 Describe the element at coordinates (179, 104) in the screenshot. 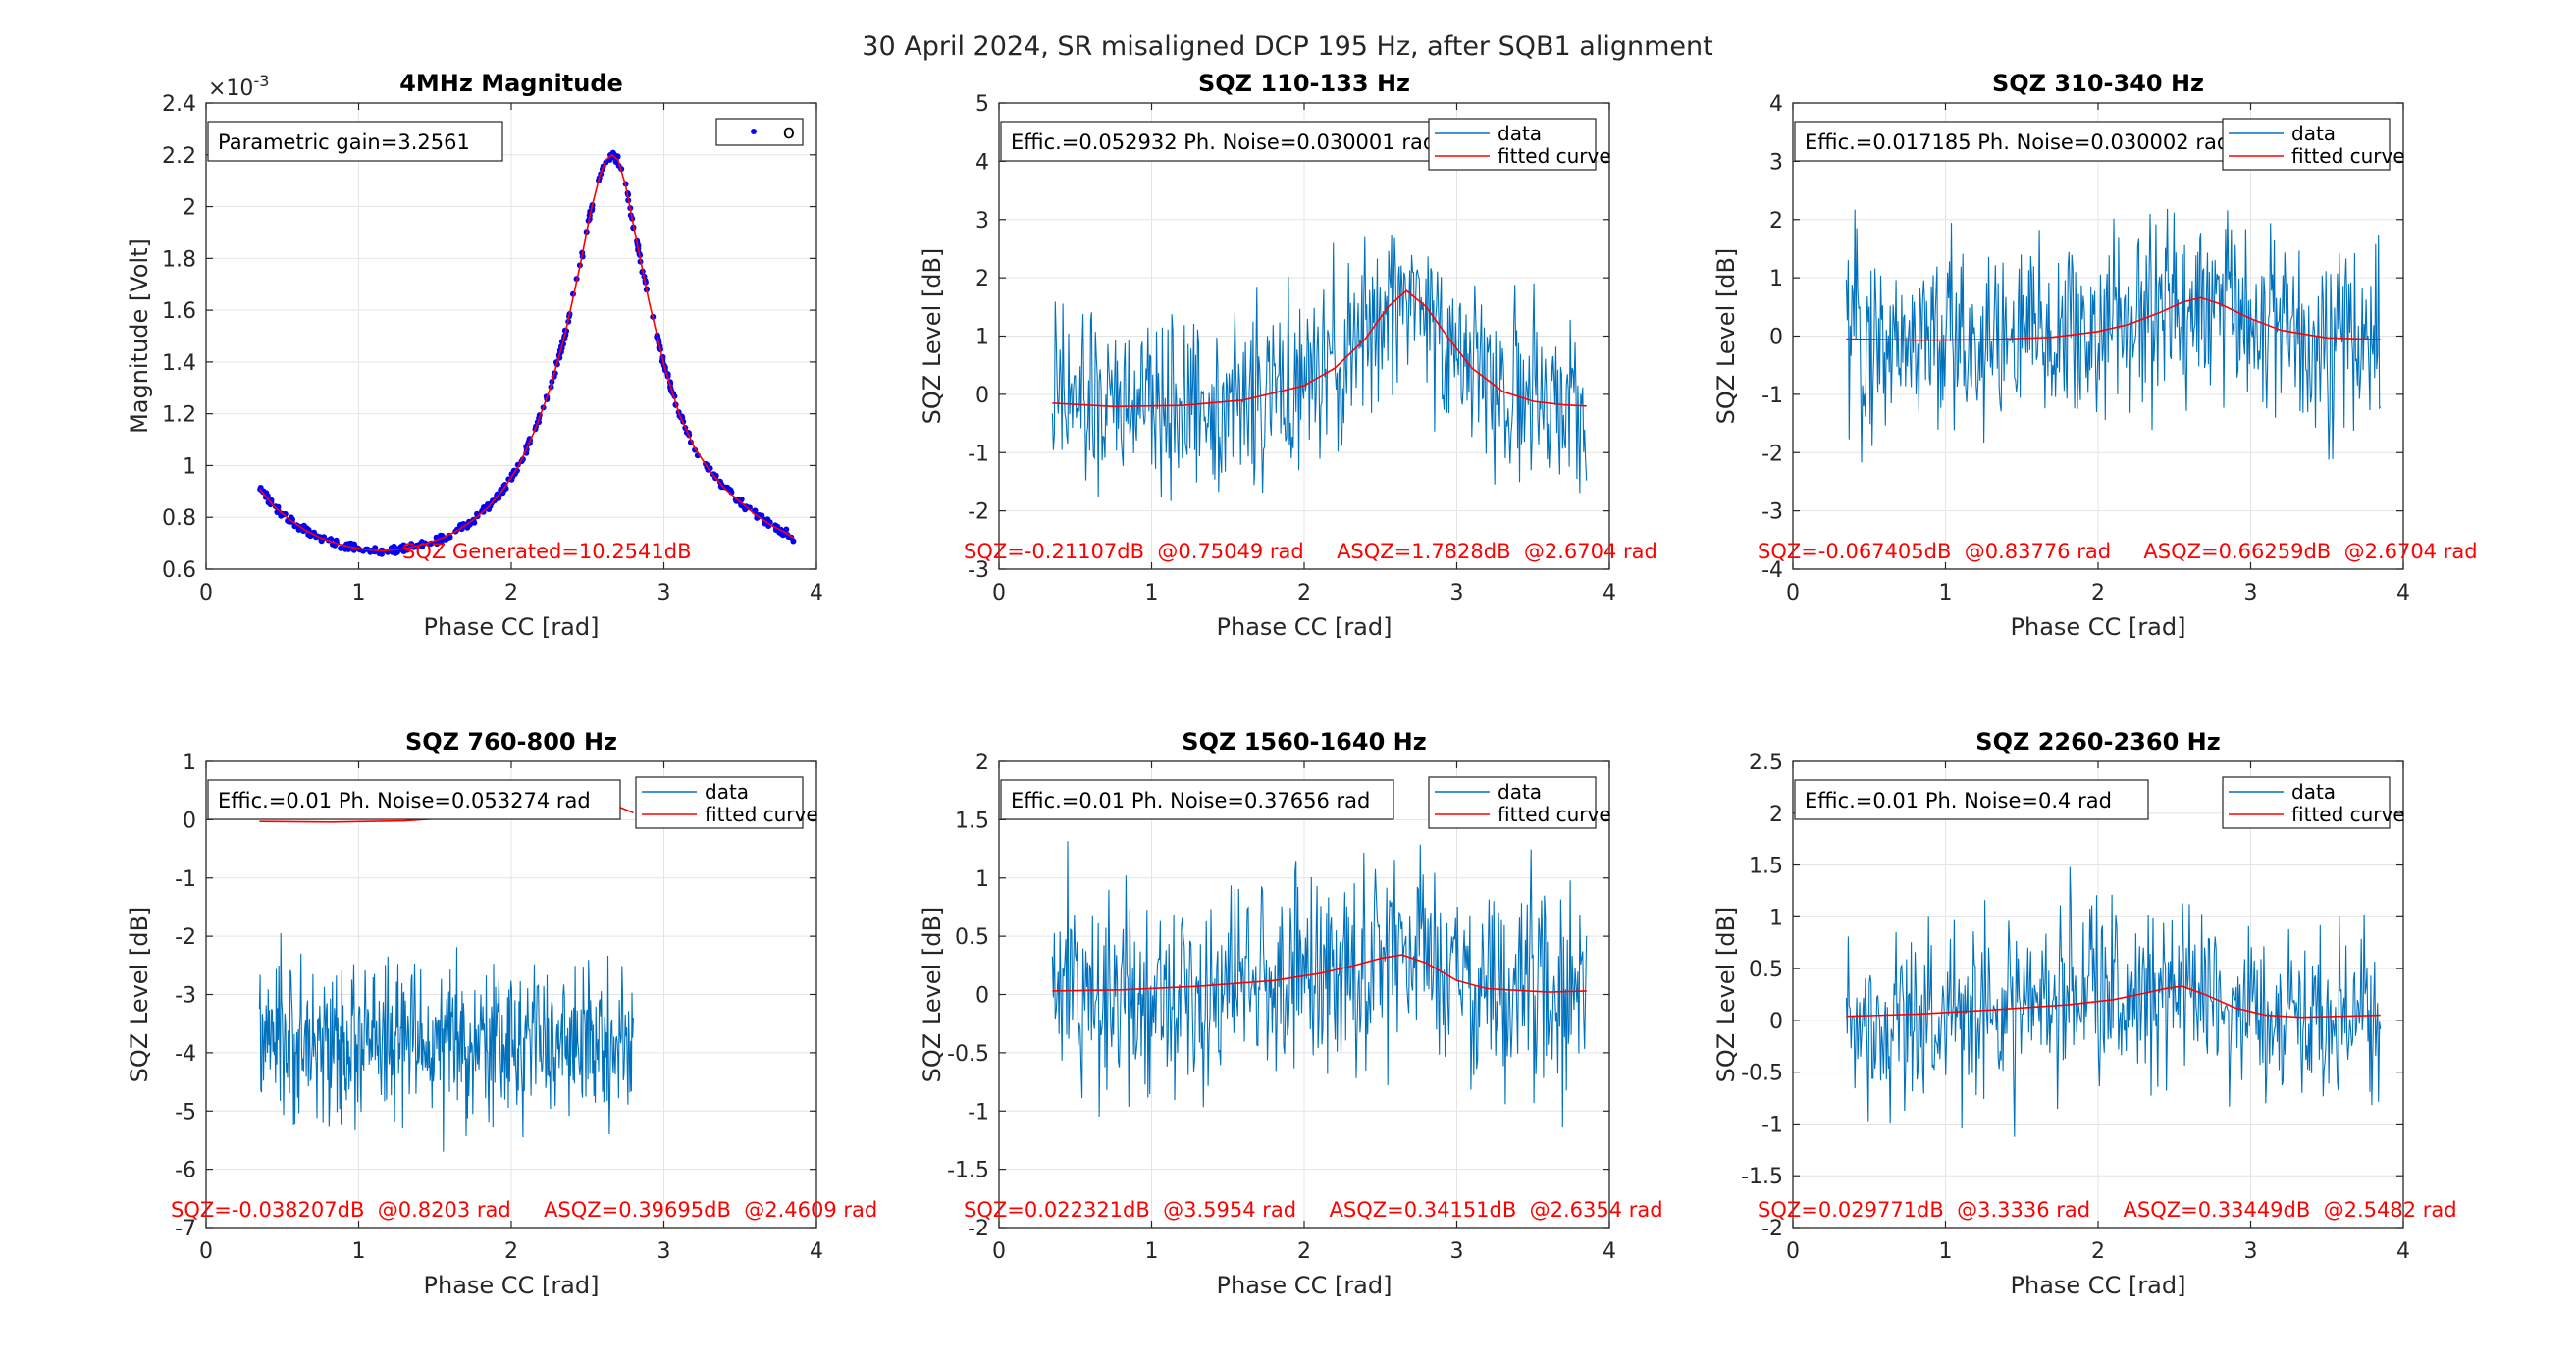

I see `y-tick-label: 2.4` at that location.